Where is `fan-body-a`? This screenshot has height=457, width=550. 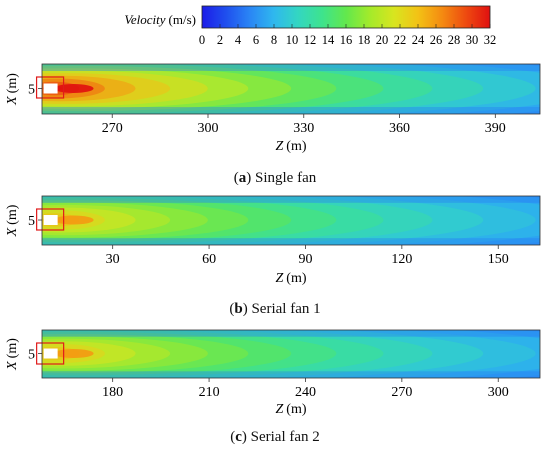 fan-body-a is located at coordinates (50, 88).